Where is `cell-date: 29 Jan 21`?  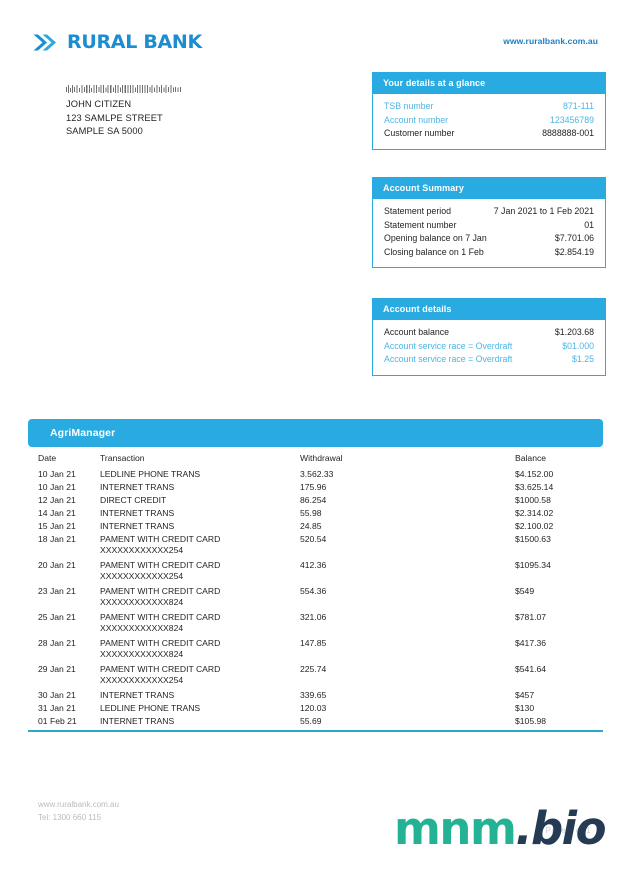
cell-date: 29 Jan 21 is located at coordinates (57, 668).